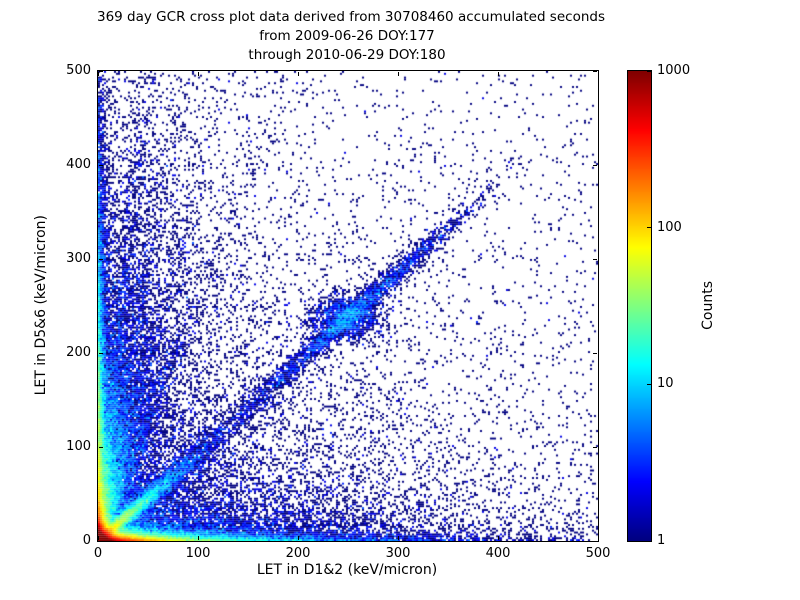 This screenshot has width=800, height=600. Describe the element at coordinates (78, 70) in the screenshot. I see `y-tick-label: 500` at that location.